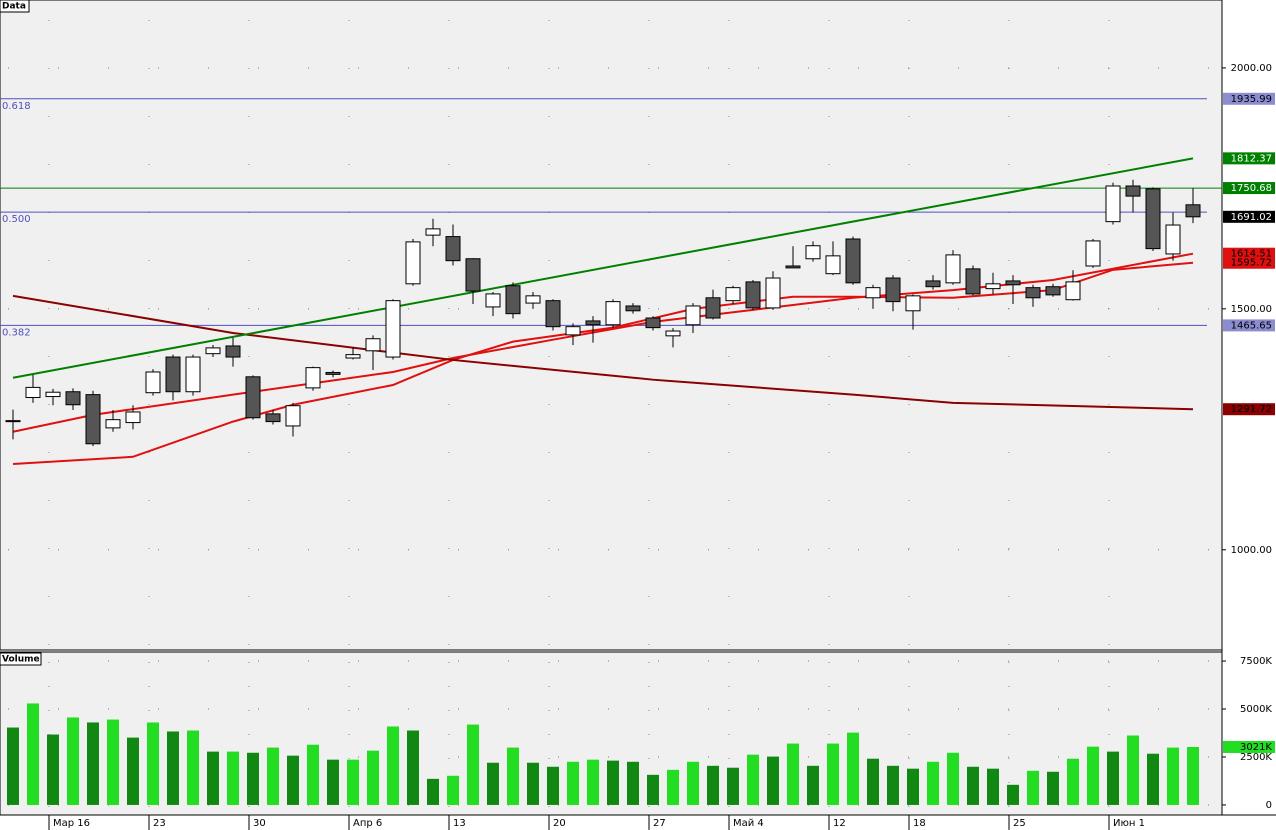 The width and height of the screenshot is (1276, 830). Describe the element at coordinates (1251, 99) in the screenshot. I see `price-label: 1935.99` at that location.